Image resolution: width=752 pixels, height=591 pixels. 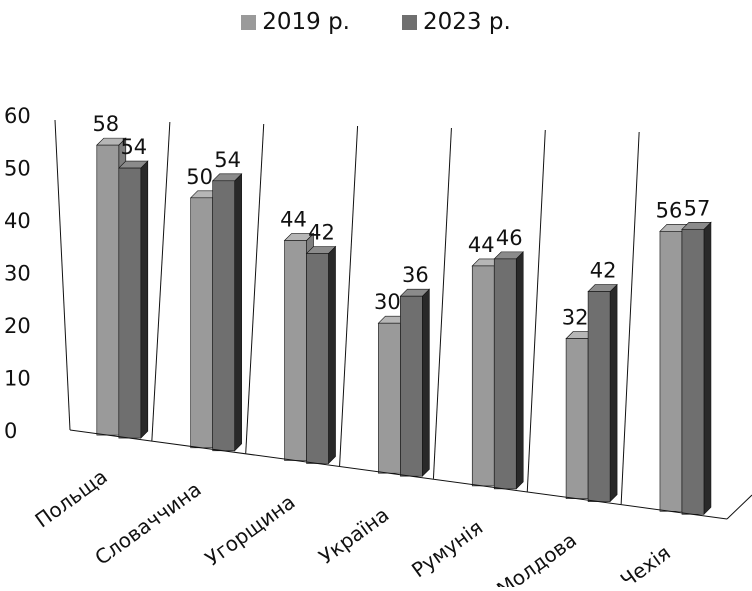 What do you see at coordinates (415, 275) in the screenshot?
I see `data-label: 36` at bounding box center [415, 275].